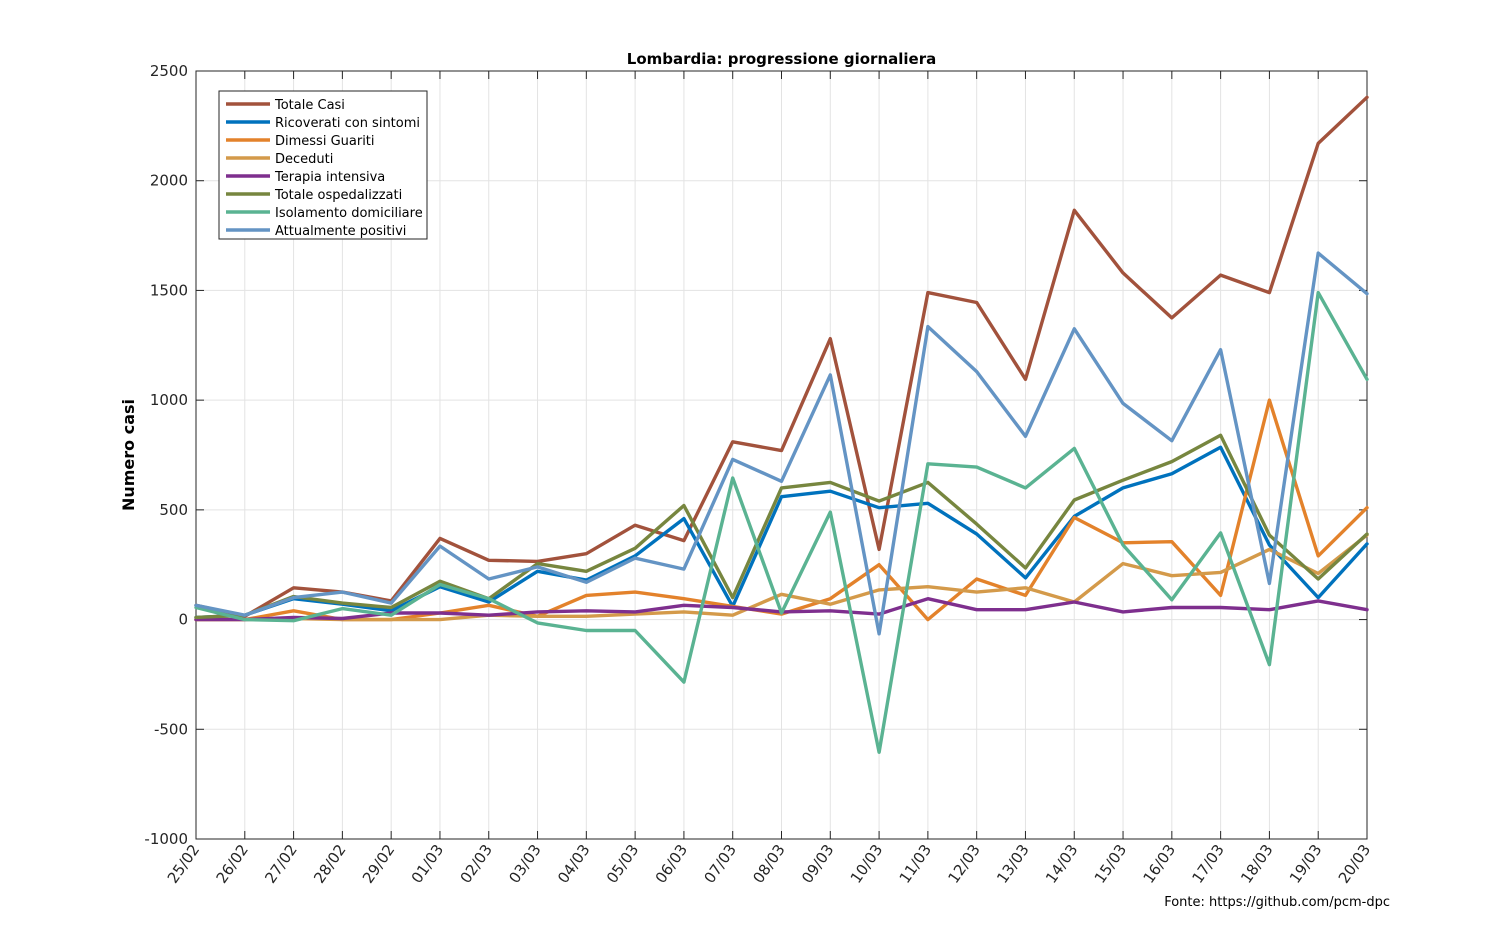 This screenshot has height=942, width=1511. What do you see at coordinates (128, 455) in the screenshot?
I see `y-axis-label: Numero casi` at bounding box center [128, 455].